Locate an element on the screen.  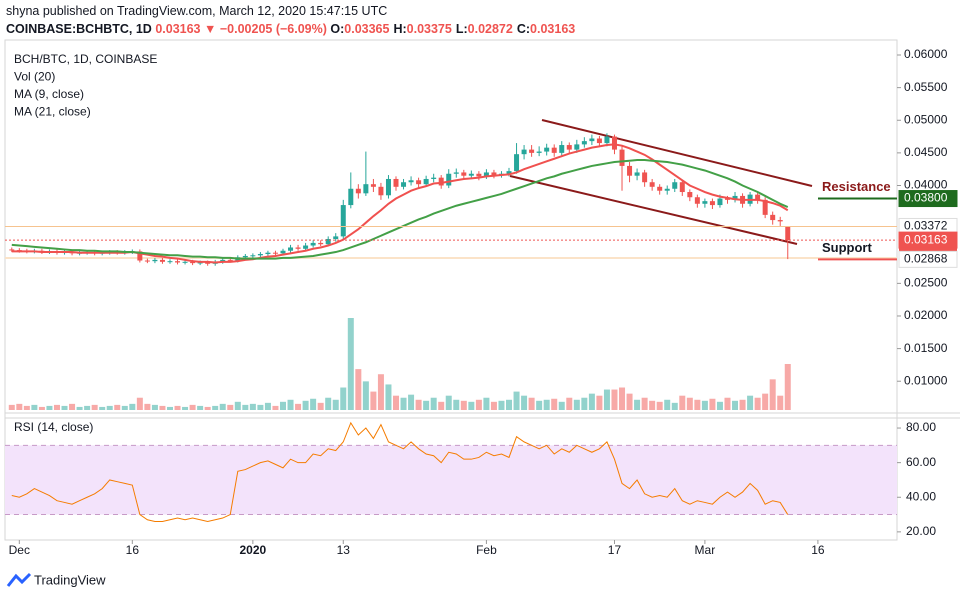
y-tick-label: 0.05000 is located at coordinates (926, 119).